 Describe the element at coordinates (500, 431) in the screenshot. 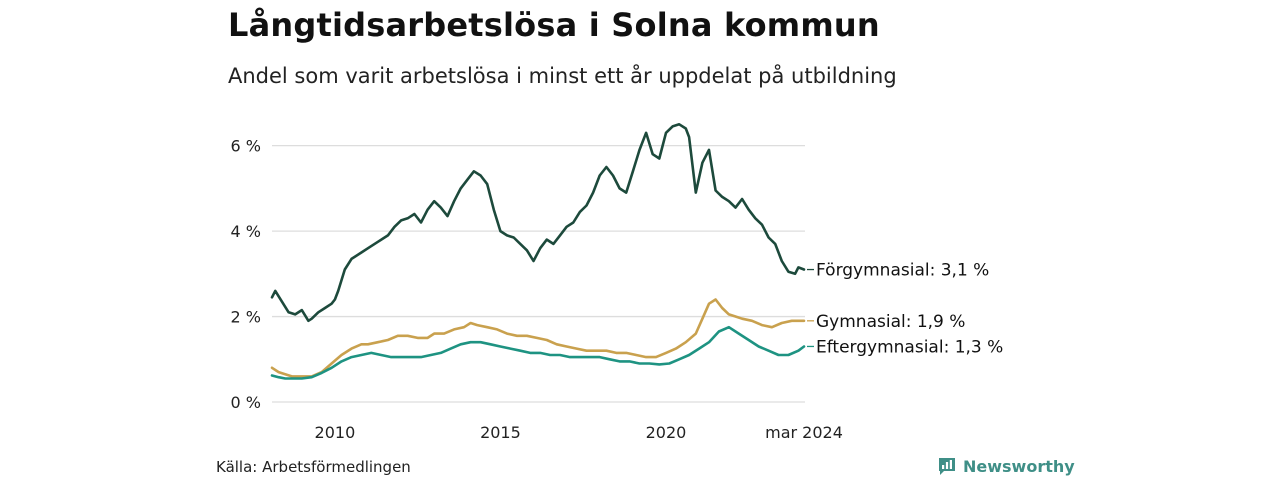

I see `x-tick-label: 2015` at that location.